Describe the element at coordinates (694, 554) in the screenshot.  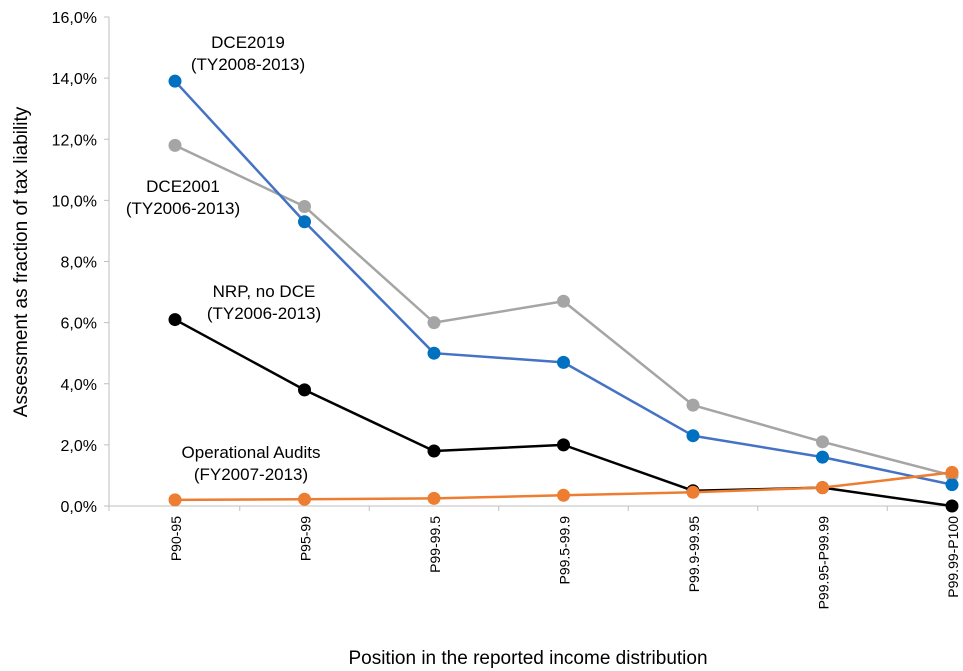
I see `x-tick-label: P99.9-99.95` at that location.